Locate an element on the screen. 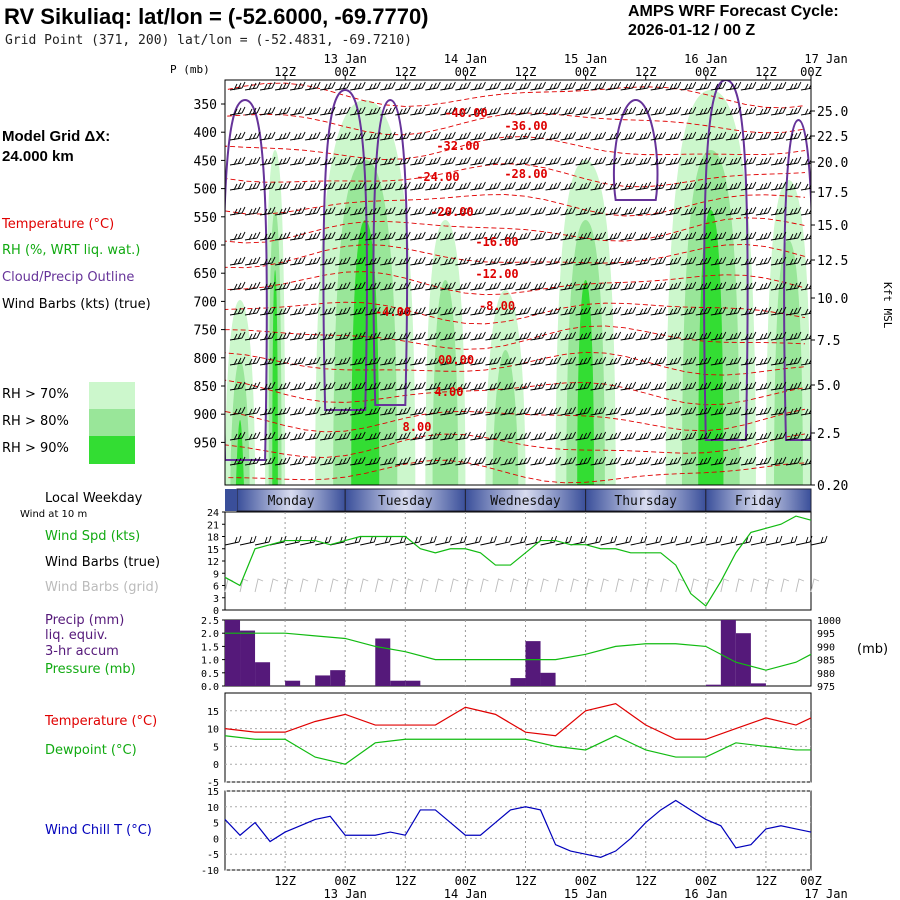 This screenshot has height=900, width=900. temperature-label: -20.00 is located at coordinates (451, 212).